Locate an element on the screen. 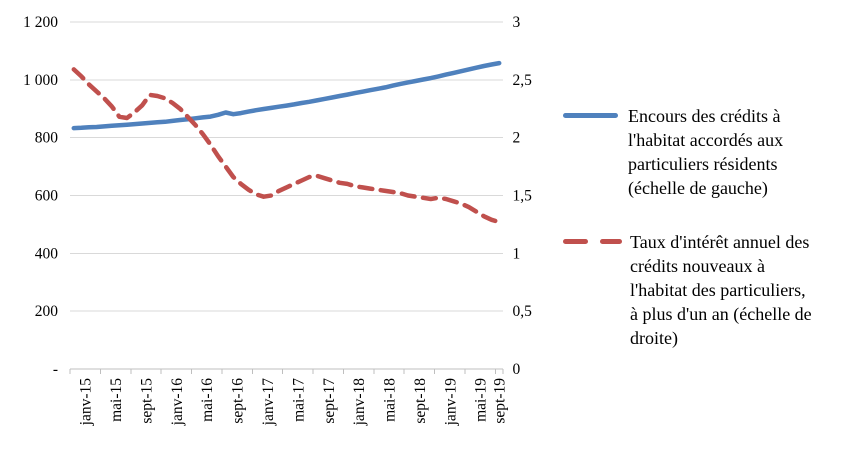 This screenshot has width=859, height=456. x-tick-label: janv-19 is located at coordinates (450, 402).